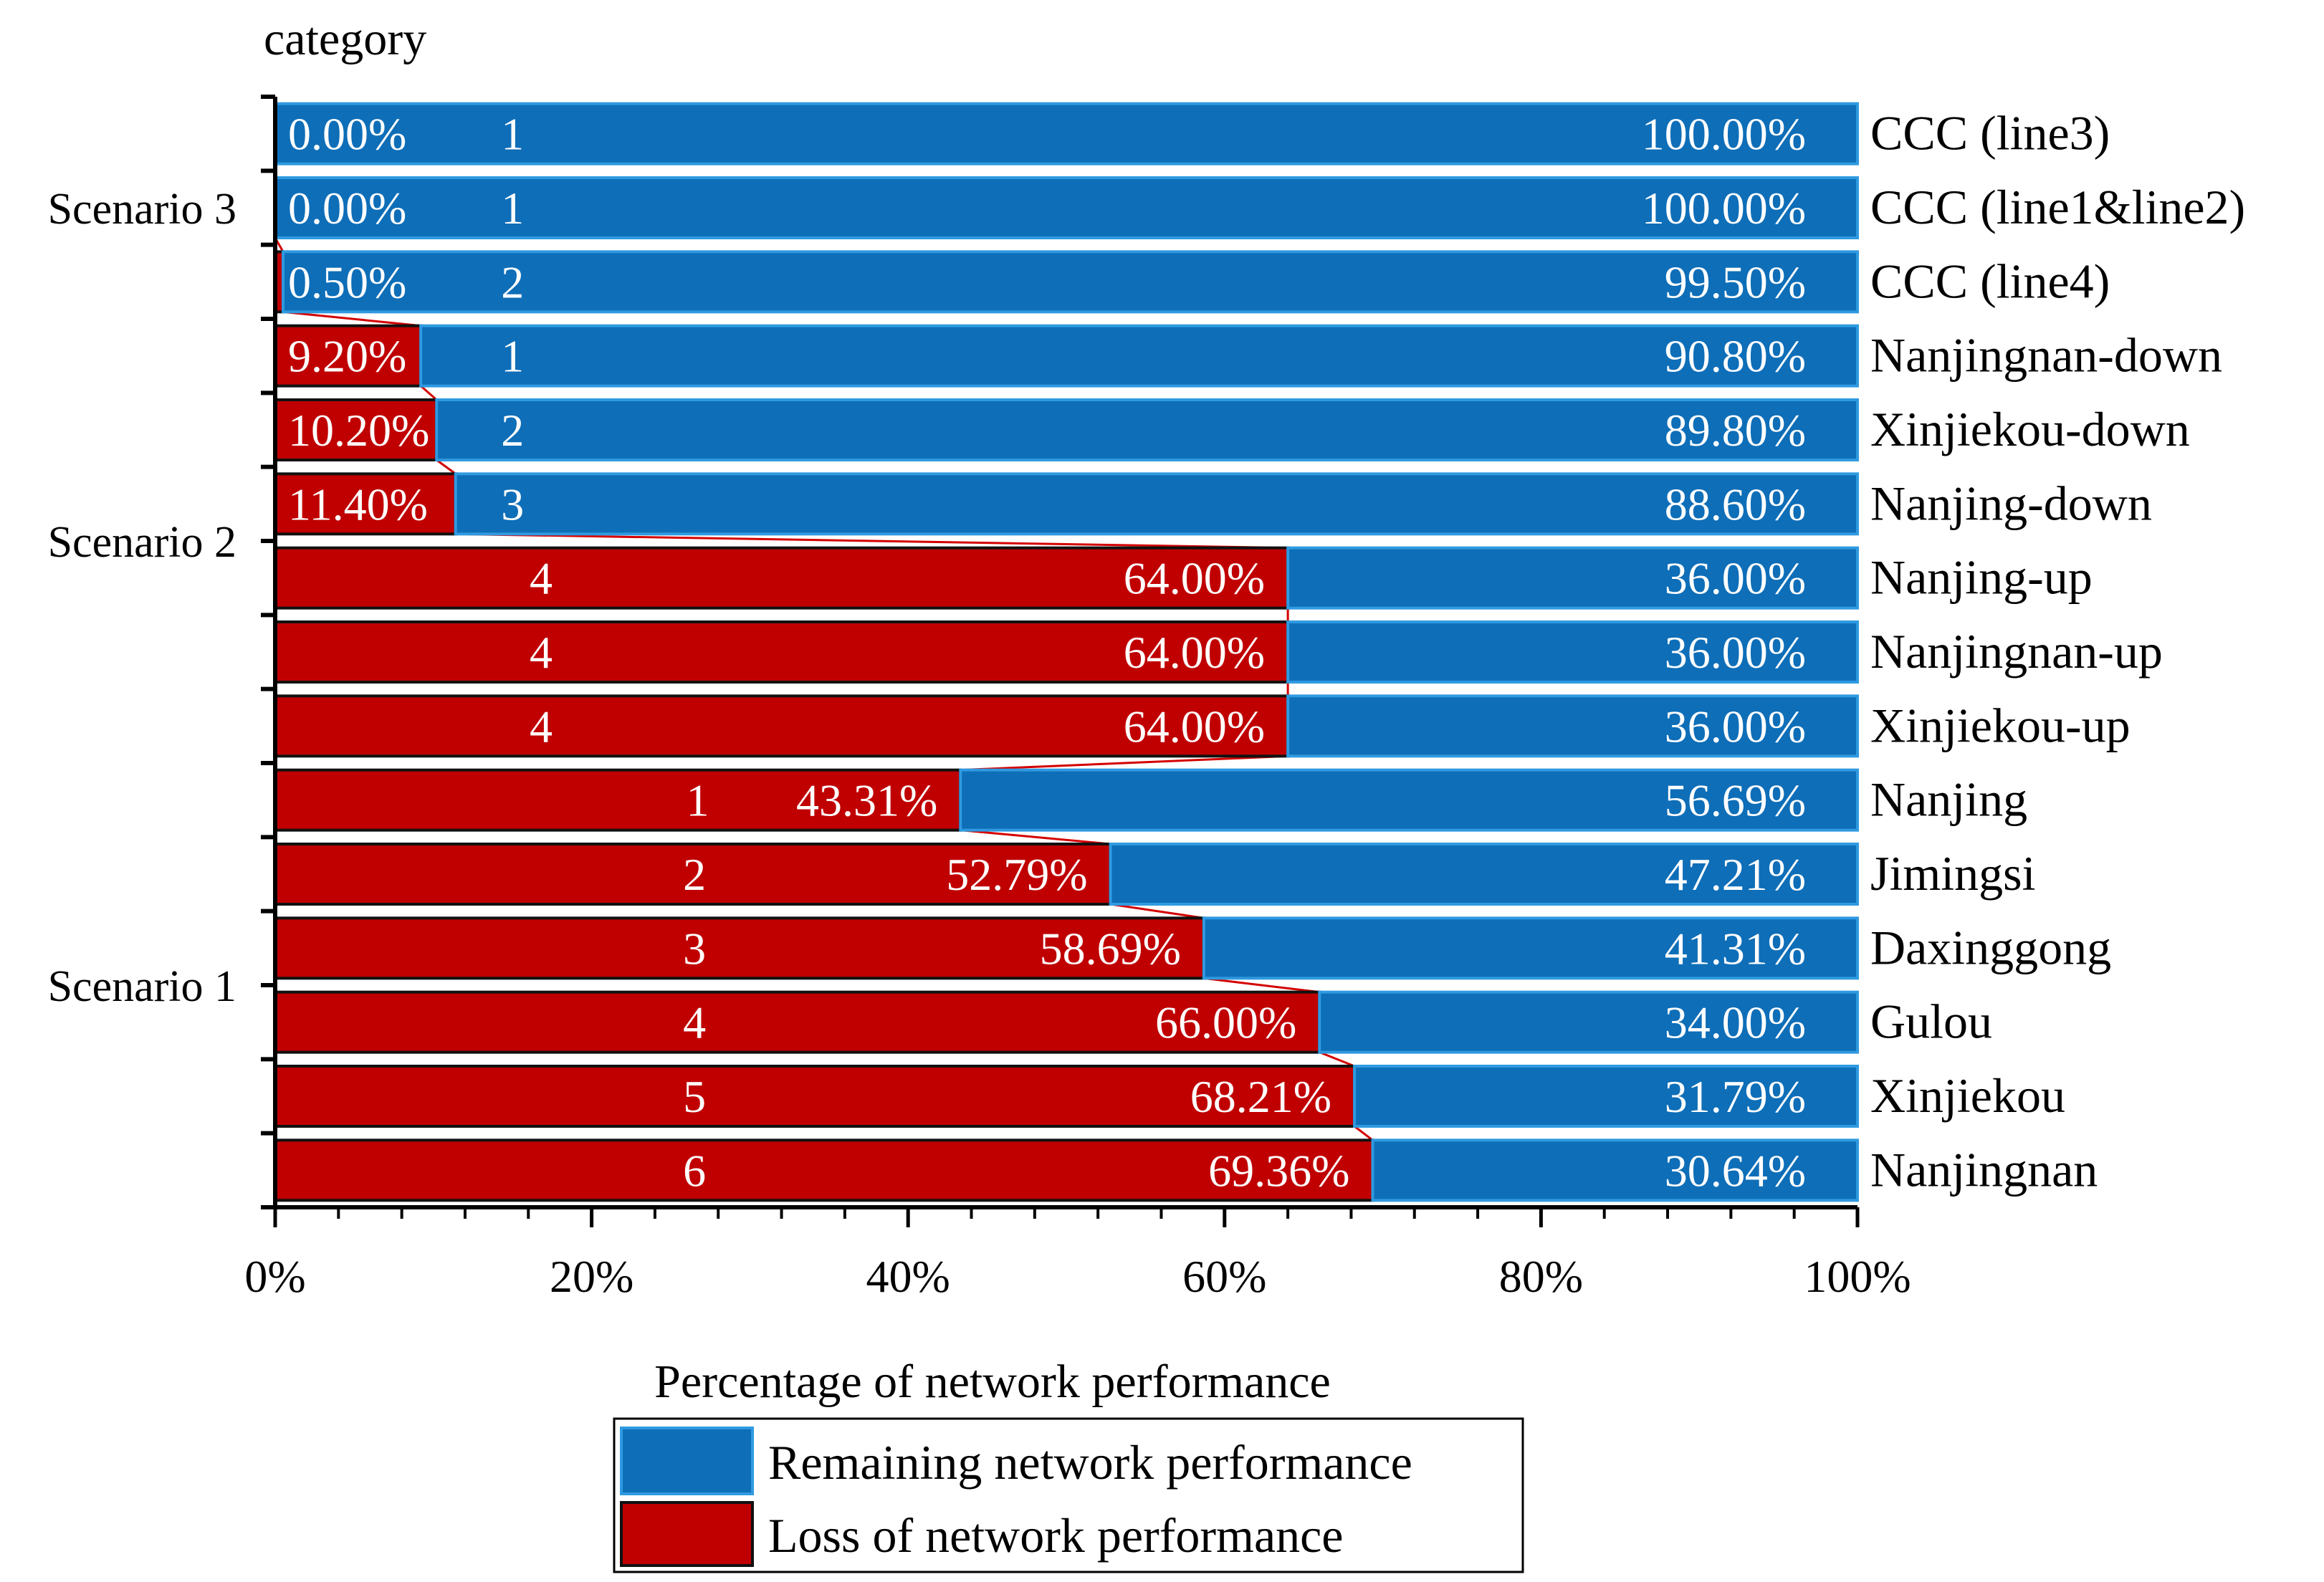  Describe the element at coordinates (1990, 281) in the screenshot. I see `category-label: CCC (line4)` at that location.